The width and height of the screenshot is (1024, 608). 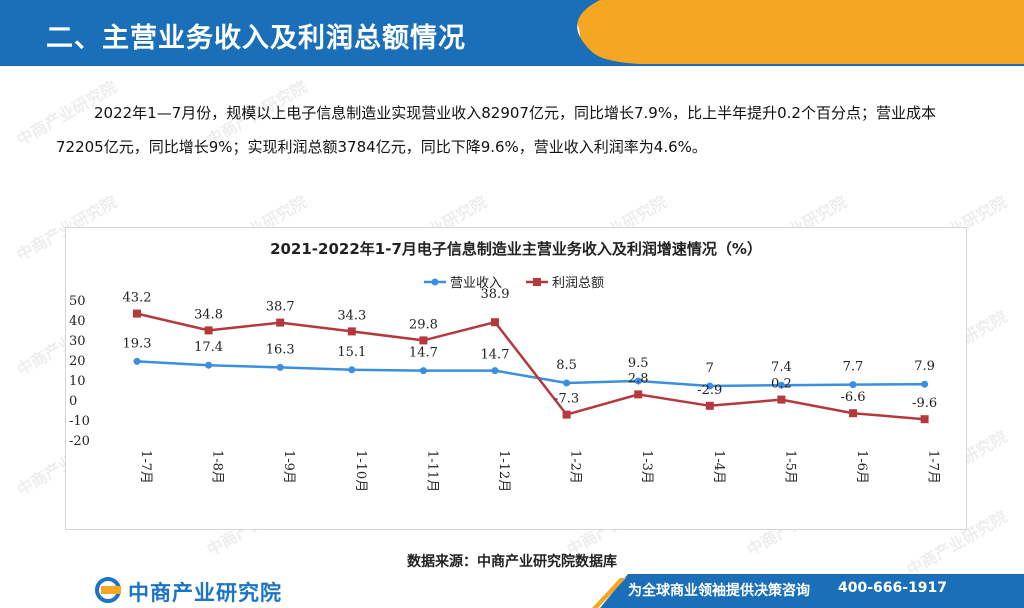 What do you see at coordinates (495, 294) in the screenshot?
I see `data-label-profit: 38.9` at bounding box center [495, 294].